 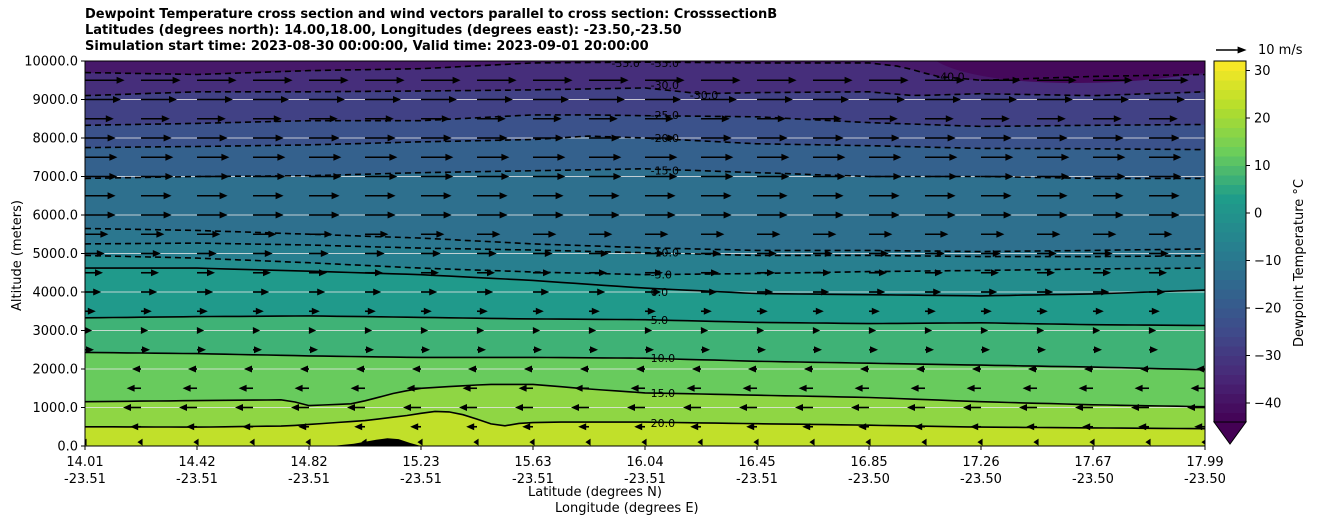 What do you see at coordinates (1280, 50) in the screenshot?
I see `reference-vector-label: 10 m/s` at bounding box center [1280, 50].